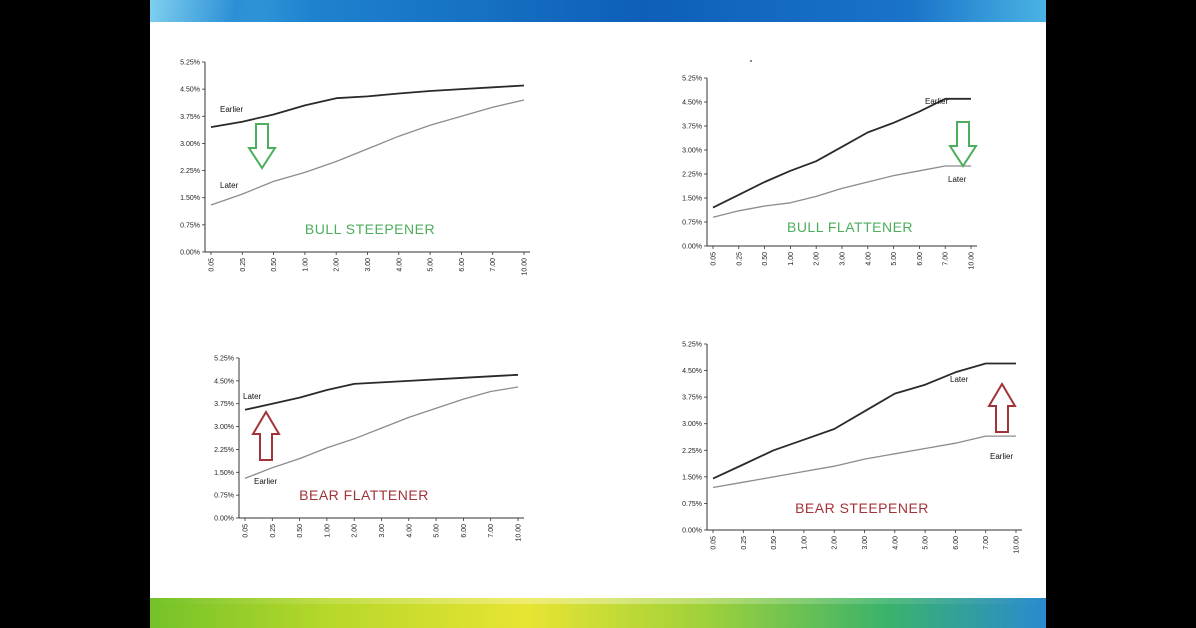  What do you see at coordinates (370, 229) in the screenshot?
I see `chart-title: BULL STEEPENER` at bounding box center [370, 229].